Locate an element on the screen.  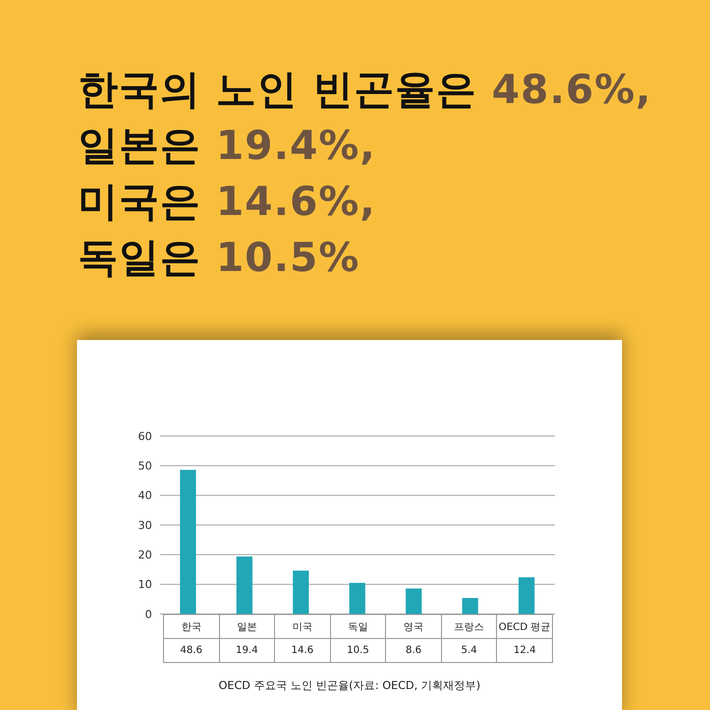
y-tick-label: 50 is located at coordinates (145, 466).